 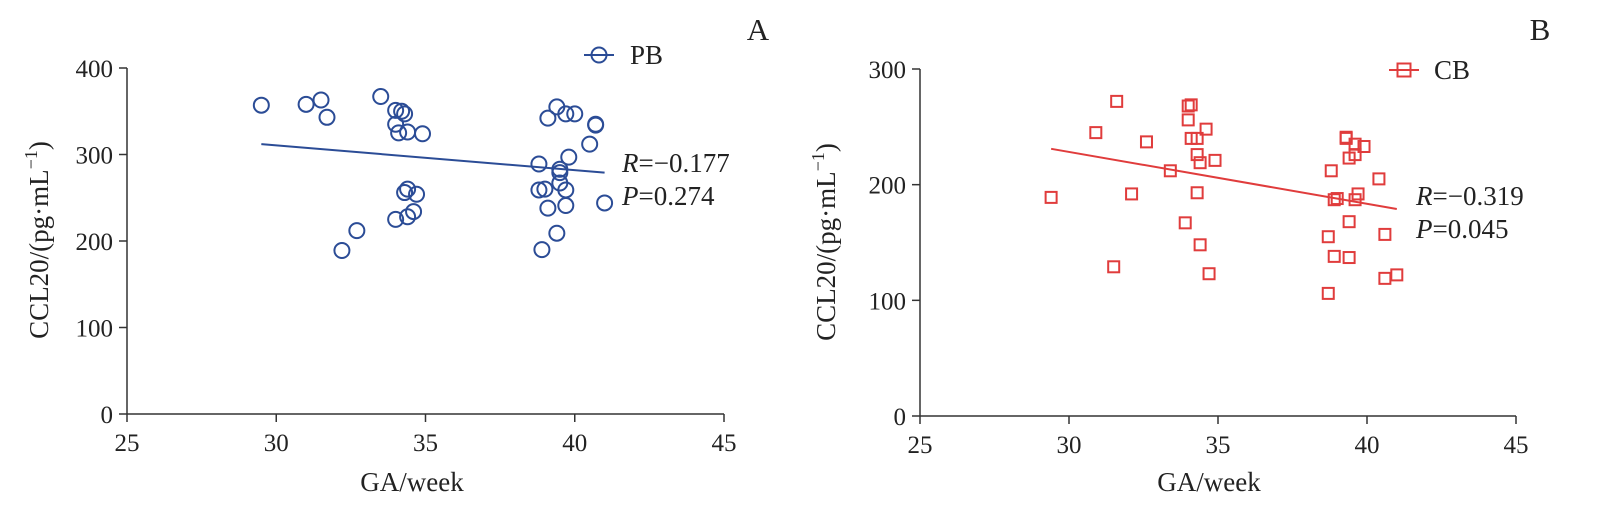 I want to click on panel-a-x-tick-label: 30, so click(x=276, y=443).